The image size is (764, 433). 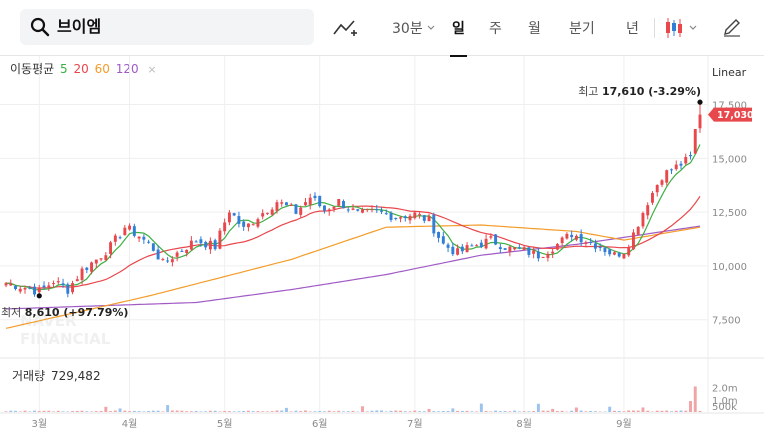 I want to click on toolbar-divider, so click(x=654, y=28).